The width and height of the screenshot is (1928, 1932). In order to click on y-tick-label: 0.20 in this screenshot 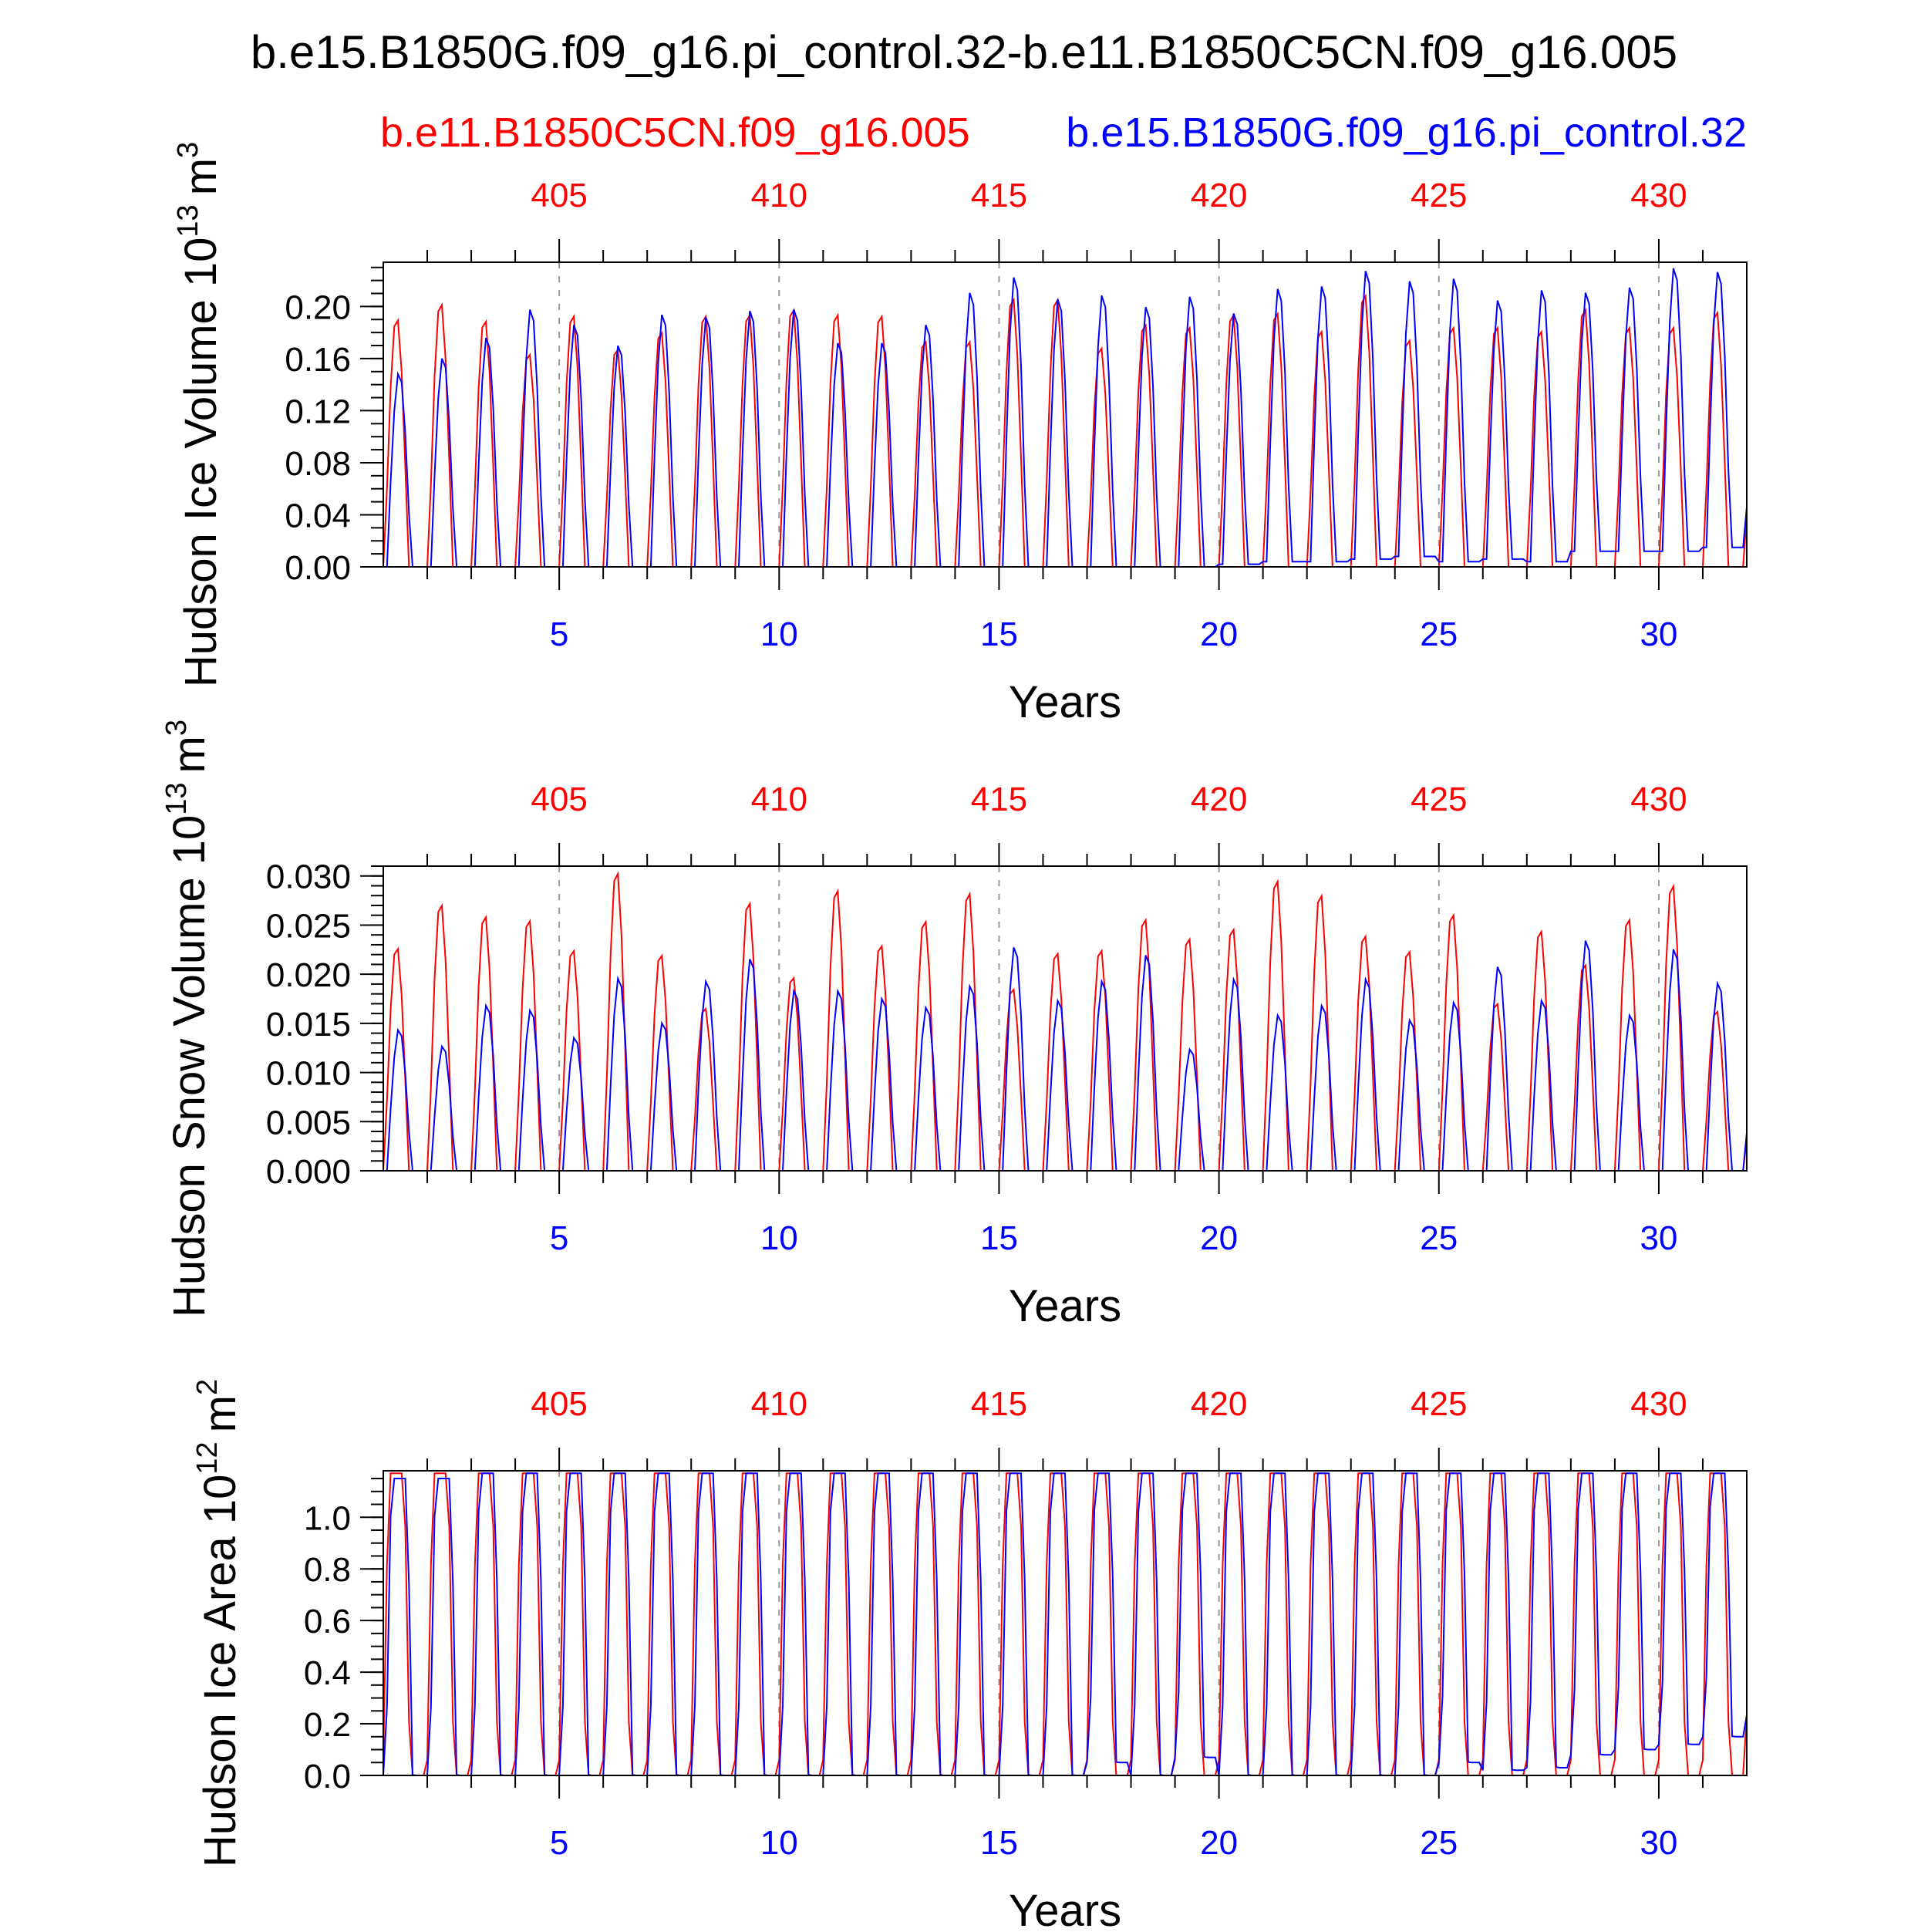, I will do `click(318, 307)`.